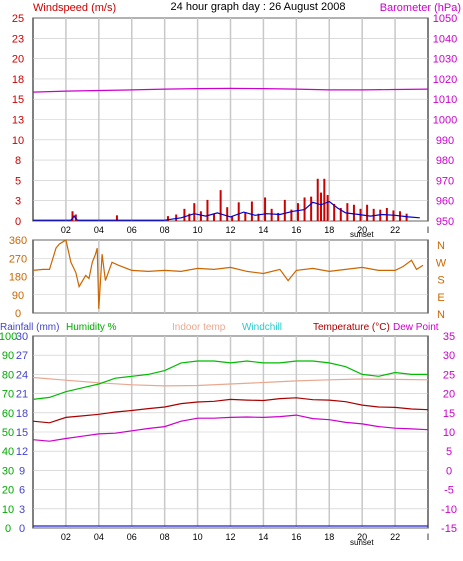 The width and height of the screenshot is (463, 561). What do you see at coordinates (18, 181) in the screenshot?
I see `windspeed-tick-label: 5` at bounding box center [18, 181].